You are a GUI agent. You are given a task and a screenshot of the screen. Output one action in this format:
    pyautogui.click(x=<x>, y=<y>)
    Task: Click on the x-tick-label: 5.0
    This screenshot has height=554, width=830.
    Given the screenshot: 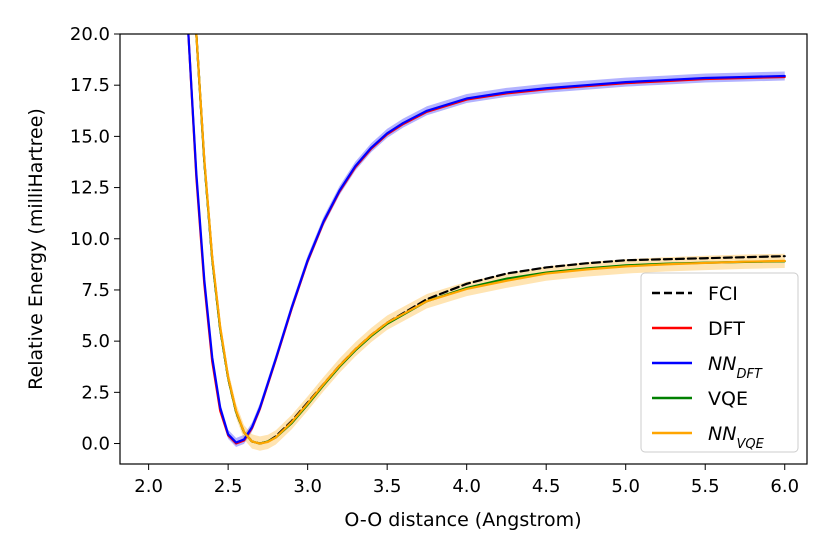 What is the action you would take?
    pyautogui.click(x=625, y=486)
    